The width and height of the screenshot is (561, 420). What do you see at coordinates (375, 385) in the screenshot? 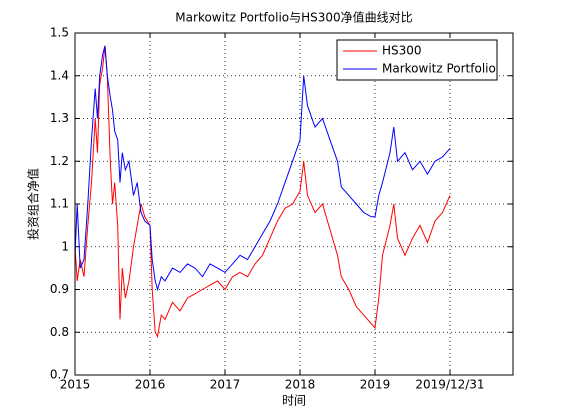
I see `x-tick-label: 2019` at bounding box center [375, 385].